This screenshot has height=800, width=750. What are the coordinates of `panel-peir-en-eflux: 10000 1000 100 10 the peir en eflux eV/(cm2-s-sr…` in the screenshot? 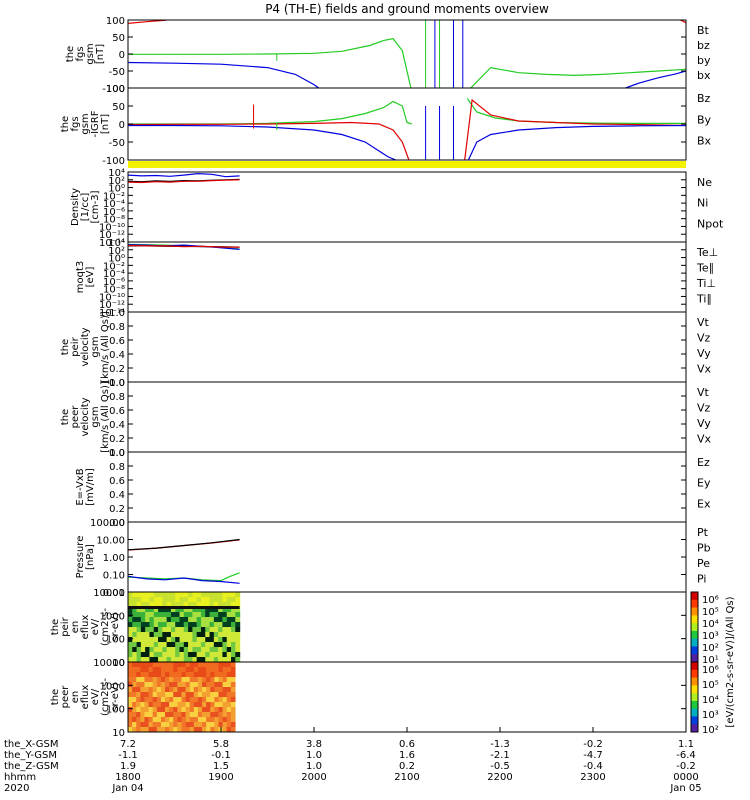 It's located at (368, 628).